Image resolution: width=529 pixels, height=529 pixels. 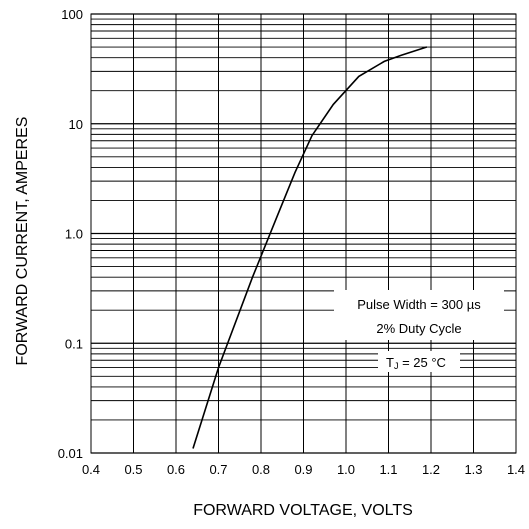 I want to click on y-tick-label: 10, so click(x=76, y=124).